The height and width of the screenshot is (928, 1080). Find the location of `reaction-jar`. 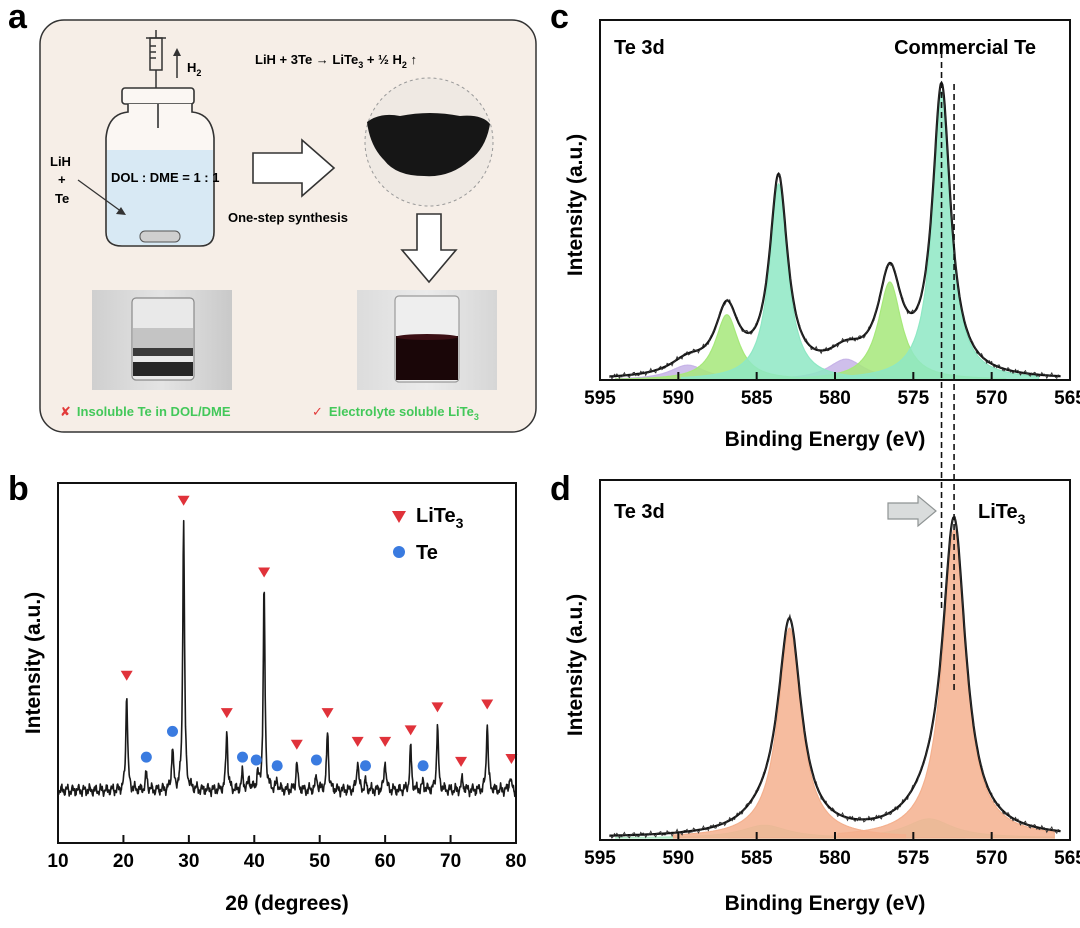

reaction-jar is located at coordinates (160, 167).